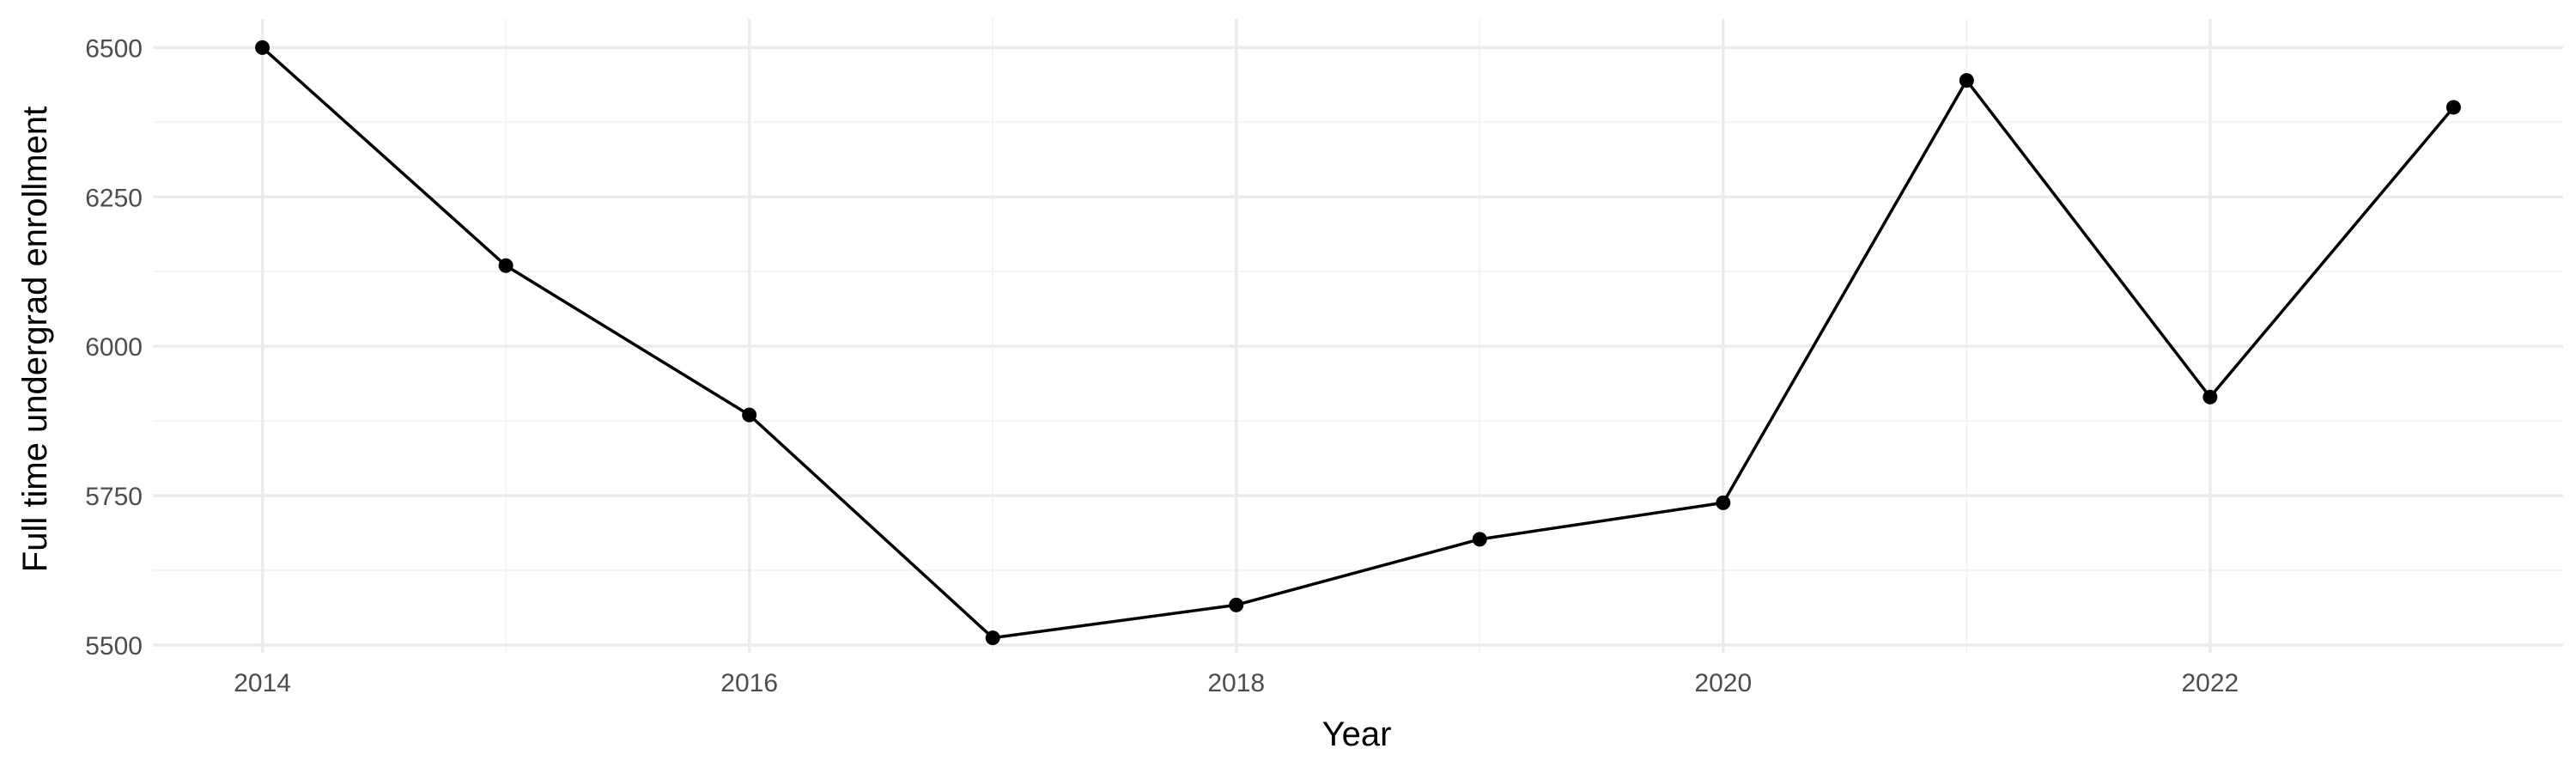  I want to click on x-tick-label: 2018, so click(1236, 683).